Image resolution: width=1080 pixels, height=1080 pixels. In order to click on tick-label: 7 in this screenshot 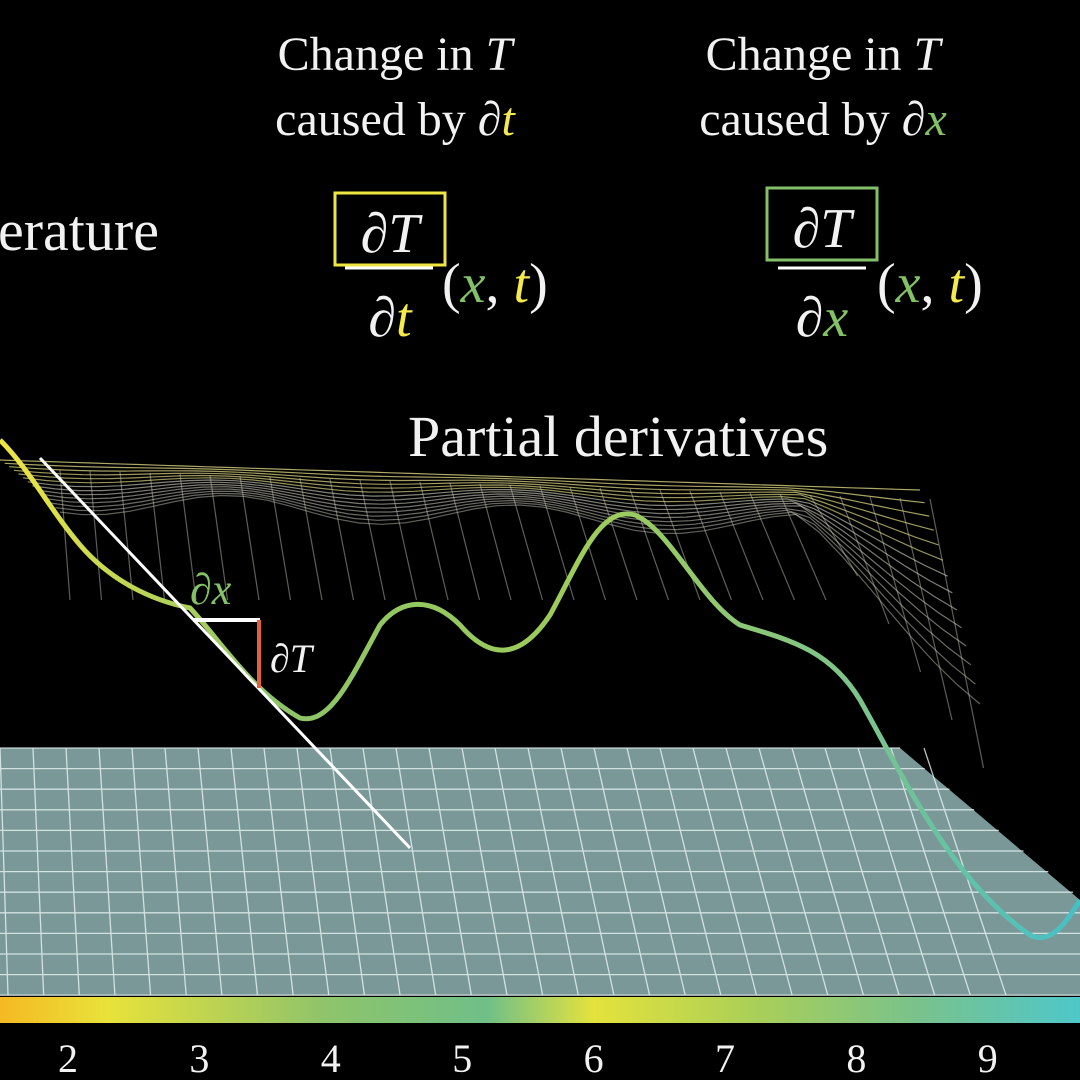, I will do `click(725, 1058)`.